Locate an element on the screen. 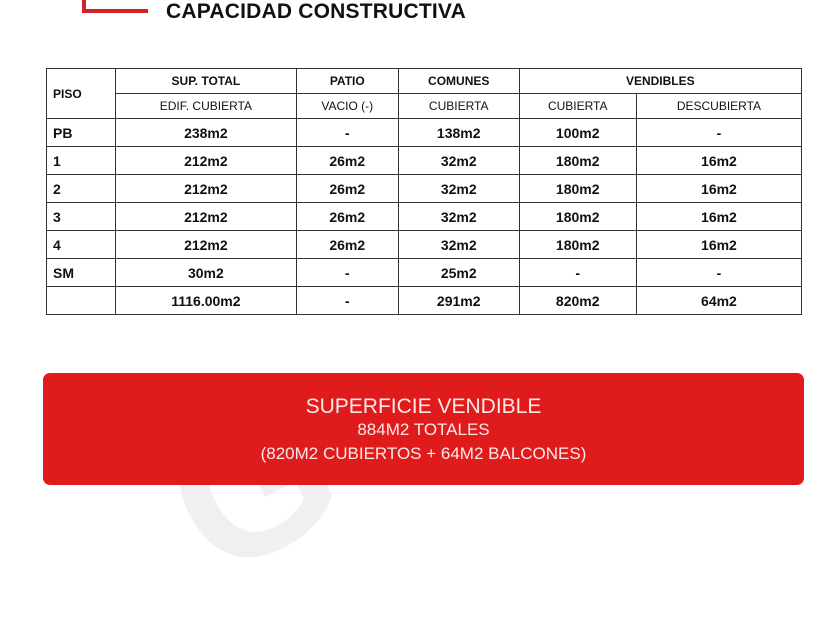 This screenshot has height=630, width=840. page-title: CAPACIDAD CONSTRUCTIVA is located at coordinates (316, 11).